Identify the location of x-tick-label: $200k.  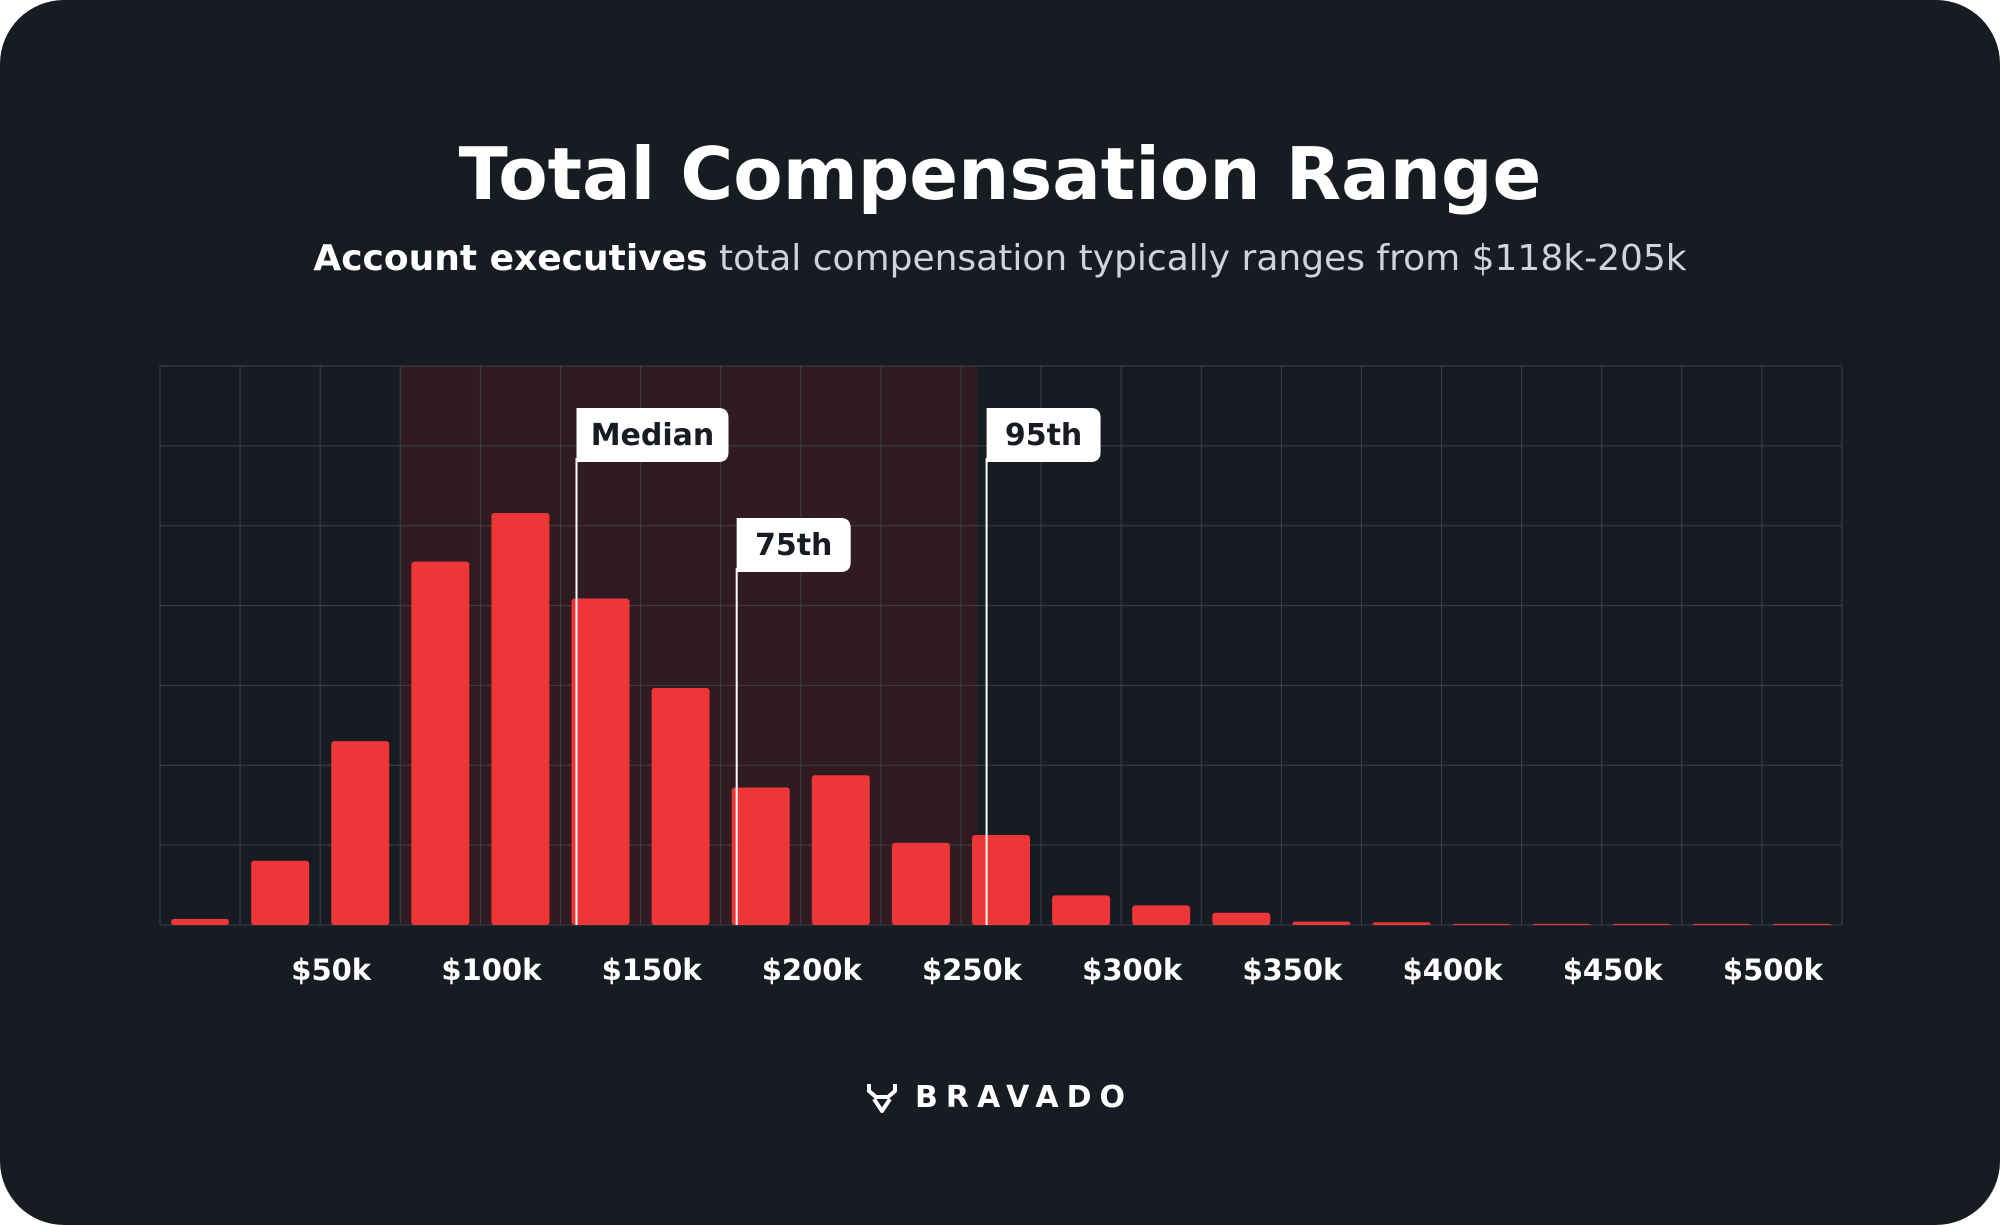
(812, 970).